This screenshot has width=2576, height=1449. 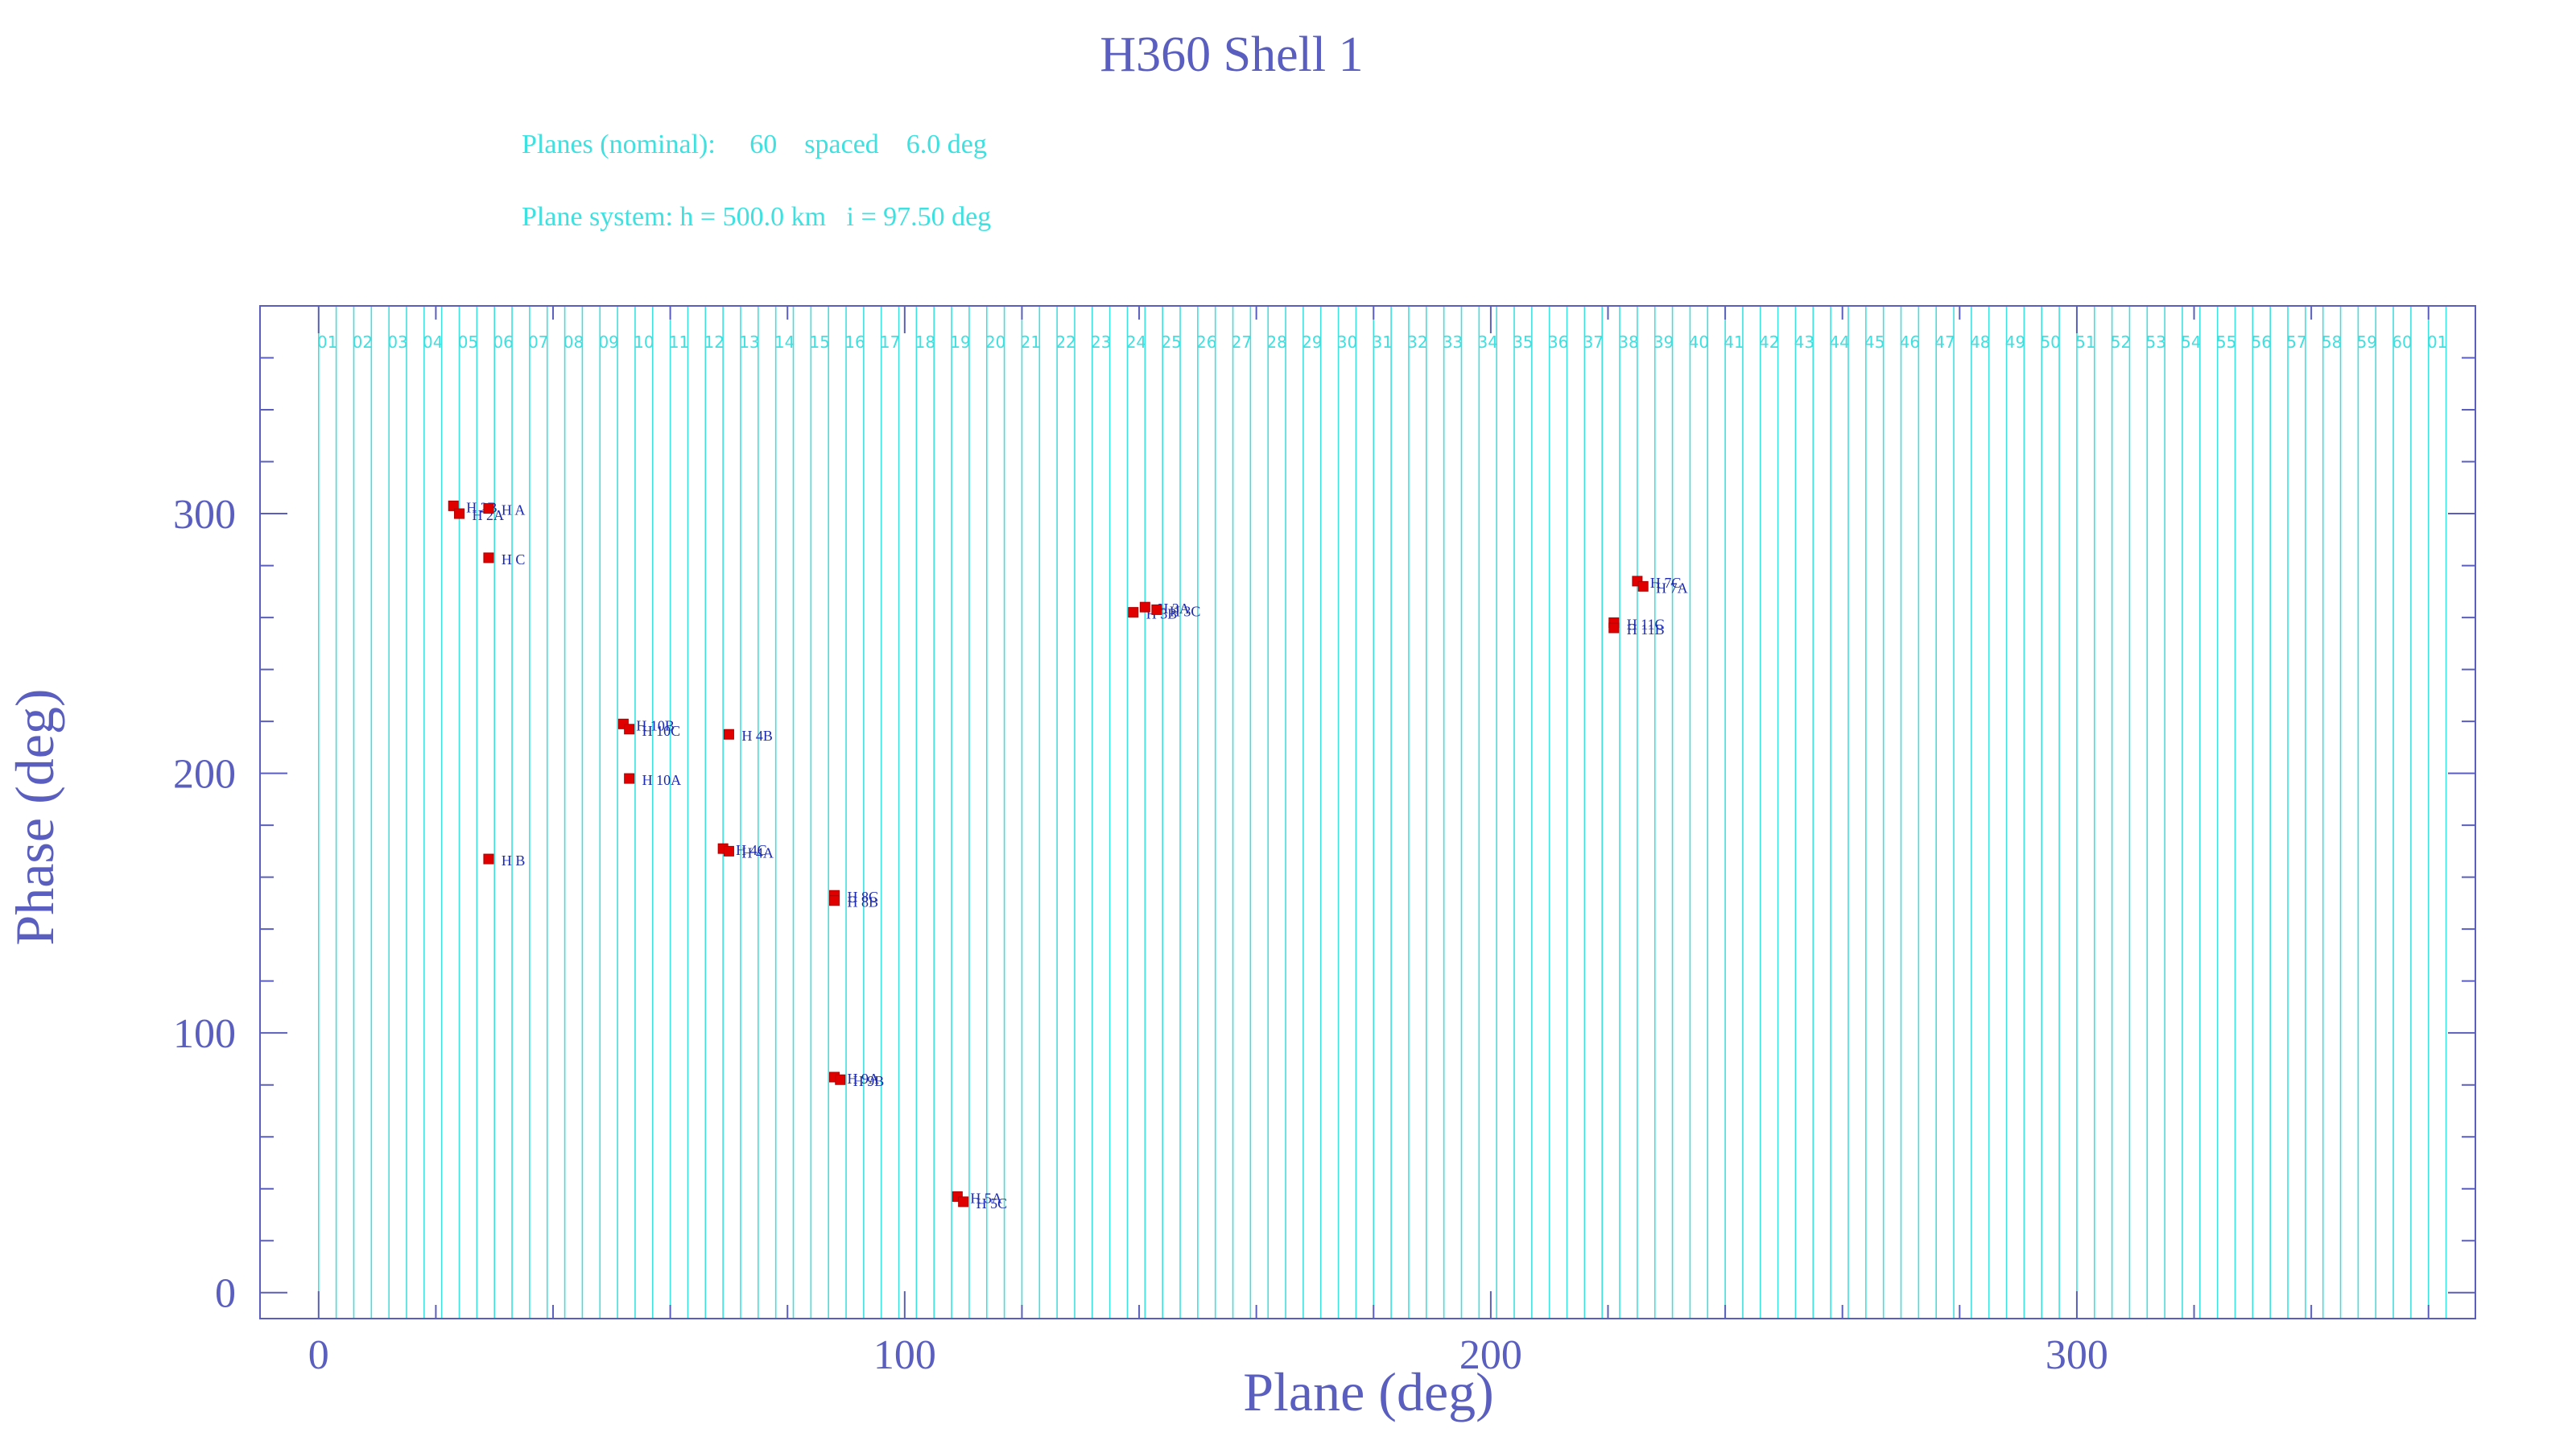 What do you see at coordinates (2262, 342) in the screenshot?
I see `plane-label: 56` at bounding box center [2262, 342].